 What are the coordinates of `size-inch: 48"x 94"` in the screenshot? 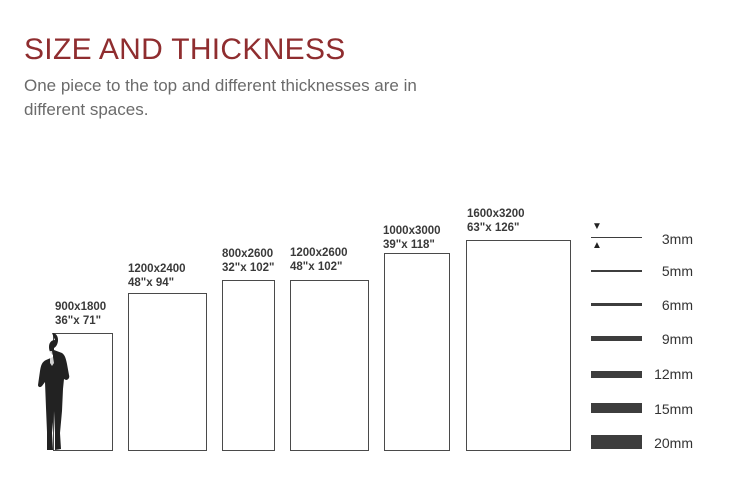 It's located at (151, 283).